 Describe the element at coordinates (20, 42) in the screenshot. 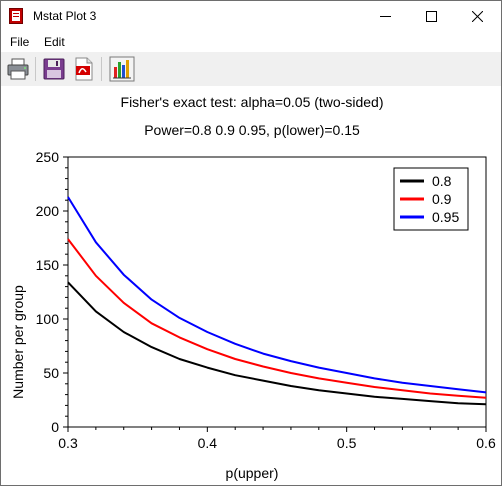

I see `menu-file: File` at that location.